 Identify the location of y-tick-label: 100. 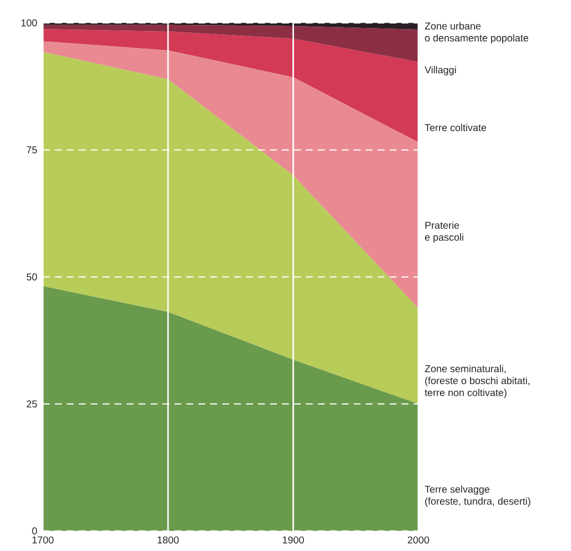
(29, 22).